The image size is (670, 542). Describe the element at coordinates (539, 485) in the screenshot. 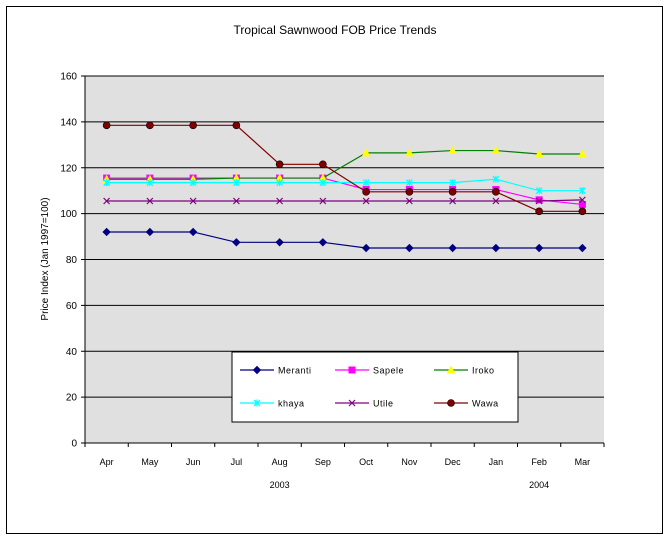

I see `year-label: 2004` at that location.